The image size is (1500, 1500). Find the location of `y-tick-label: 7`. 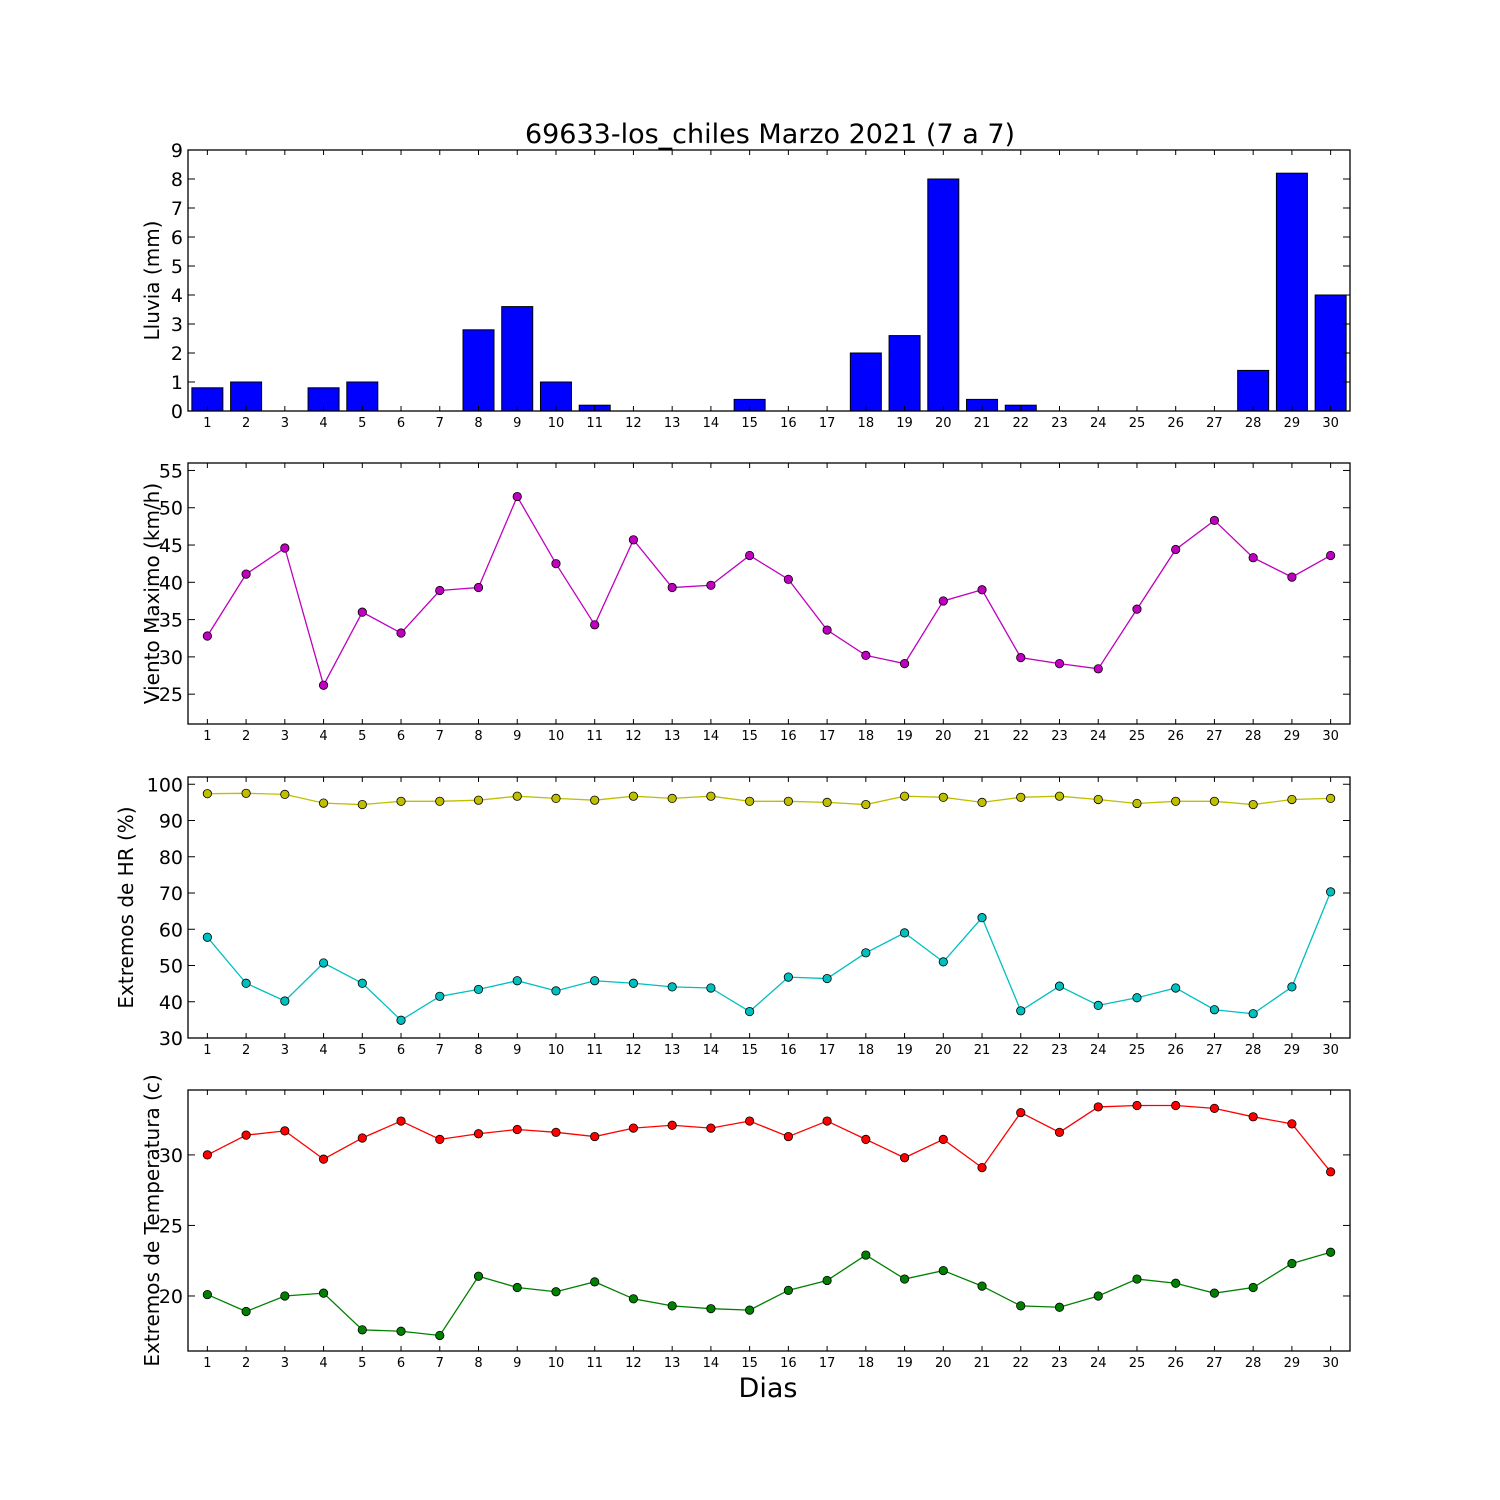

y-tick-label: 7 is located at coordinates (177, 209).